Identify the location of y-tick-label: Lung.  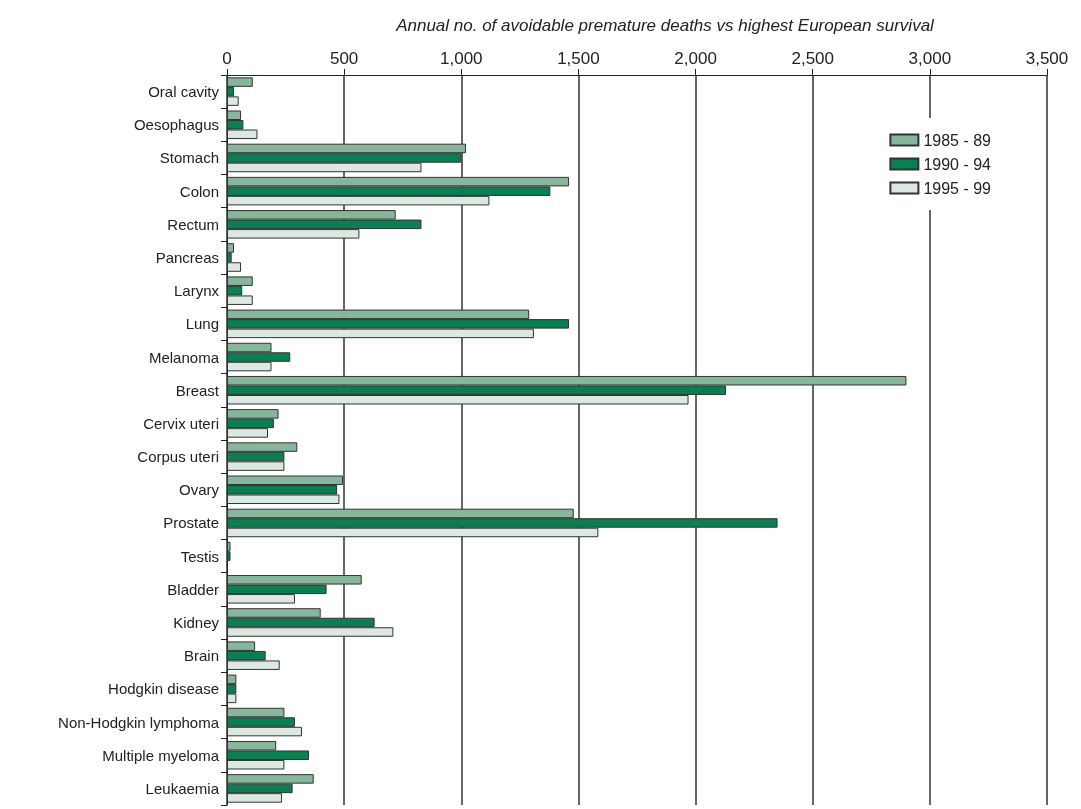
(202, 324).